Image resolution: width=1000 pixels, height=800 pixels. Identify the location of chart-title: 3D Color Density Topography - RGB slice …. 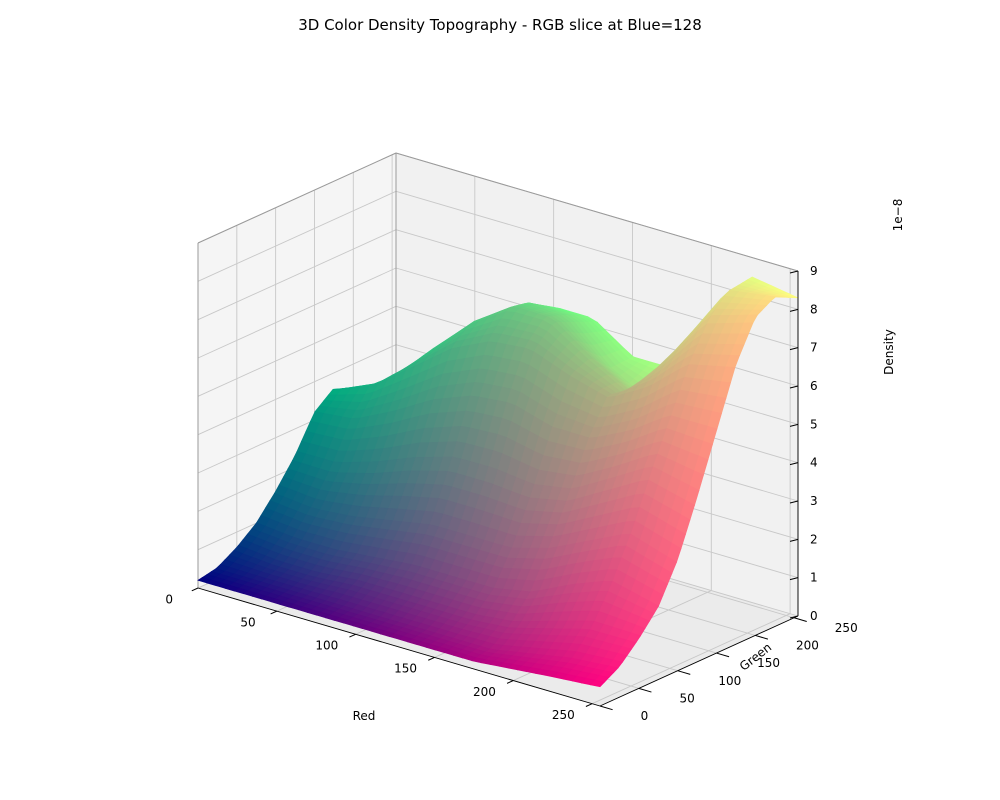
(500, 25).